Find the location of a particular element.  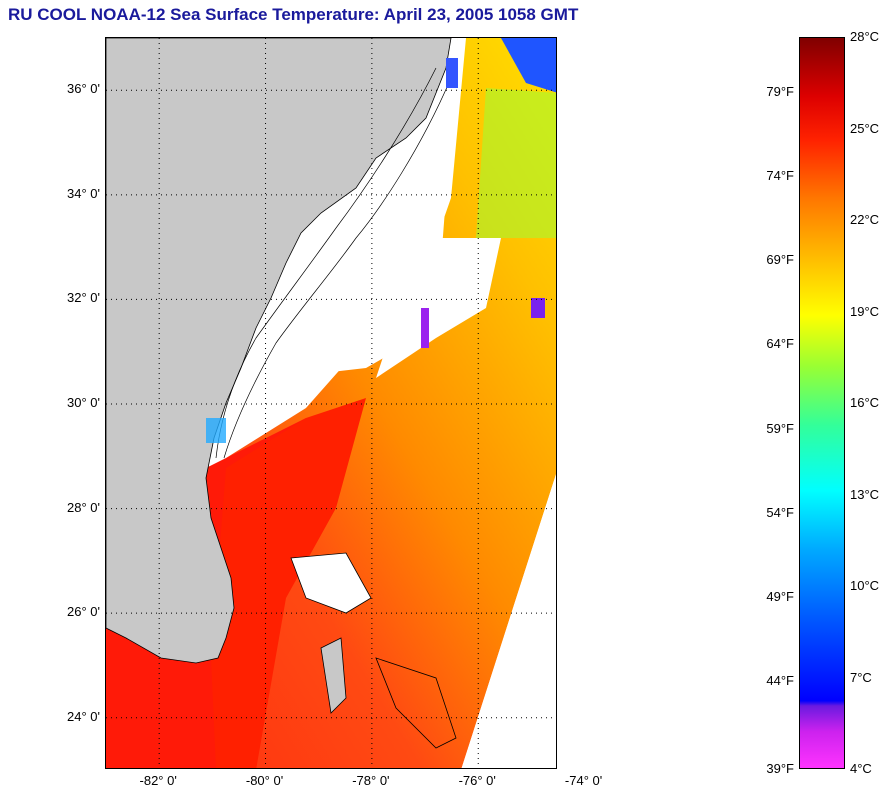

fahrenheit-tick-label: 74°F is located at coordinates (780, 176).